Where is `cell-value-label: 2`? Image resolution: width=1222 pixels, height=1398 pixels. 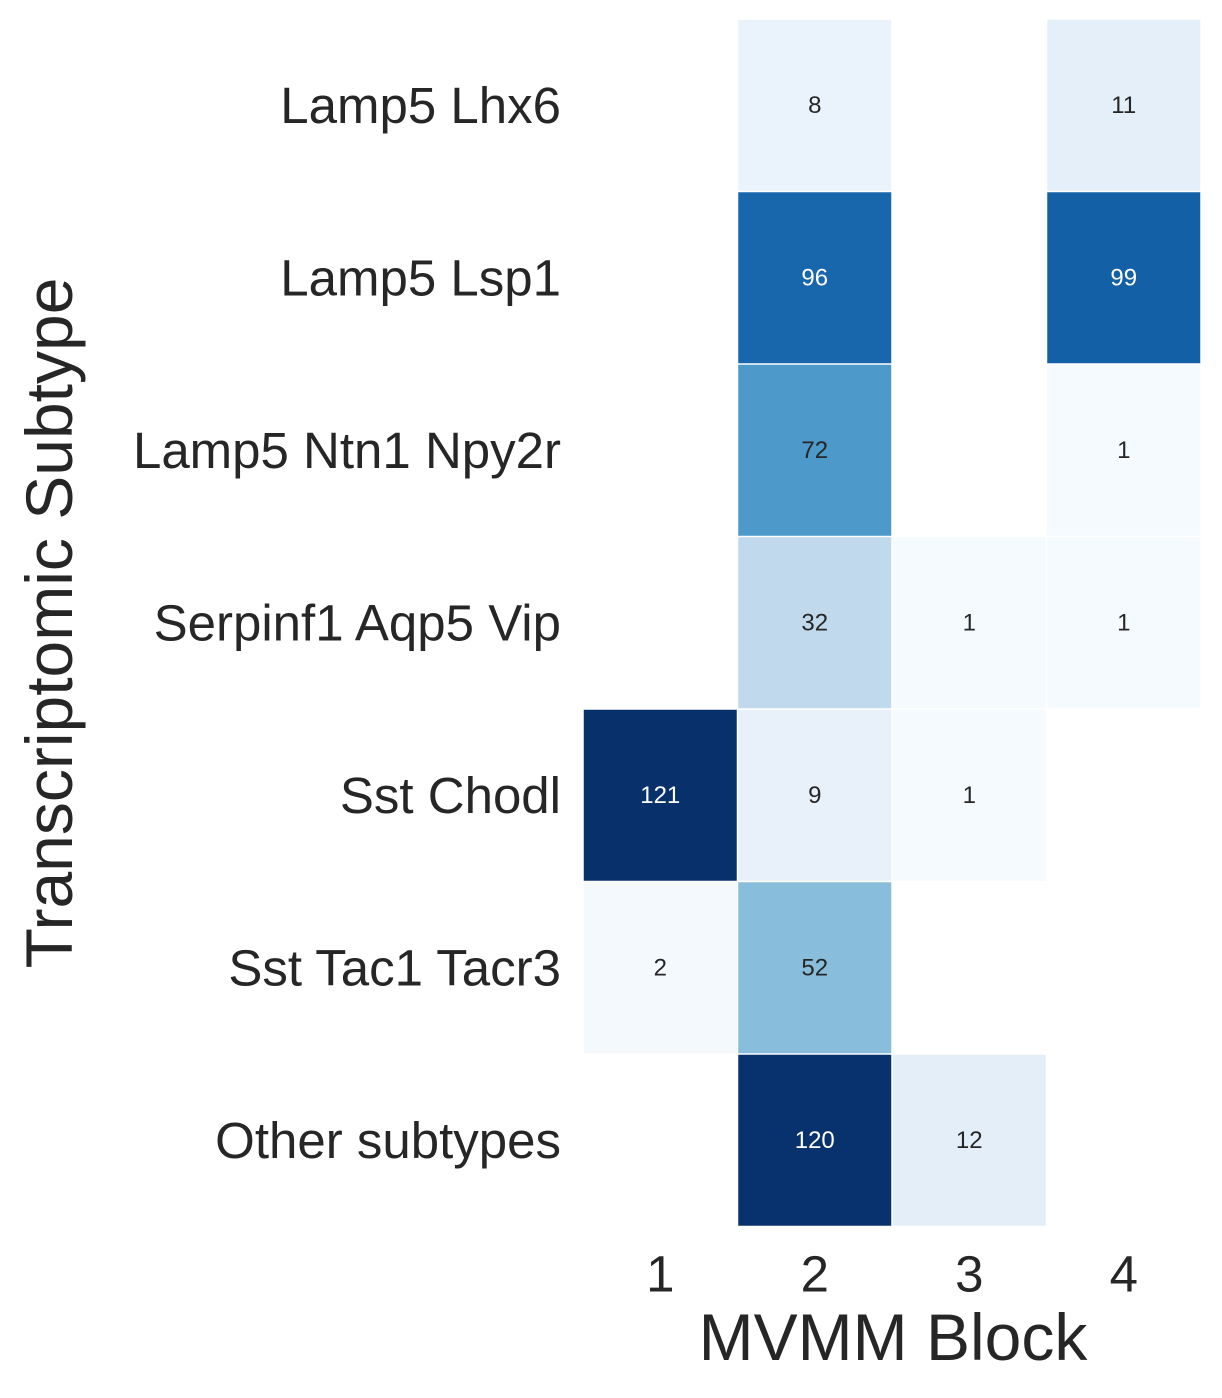
cell-value-label: 2 is located at coordinates (660, 967).